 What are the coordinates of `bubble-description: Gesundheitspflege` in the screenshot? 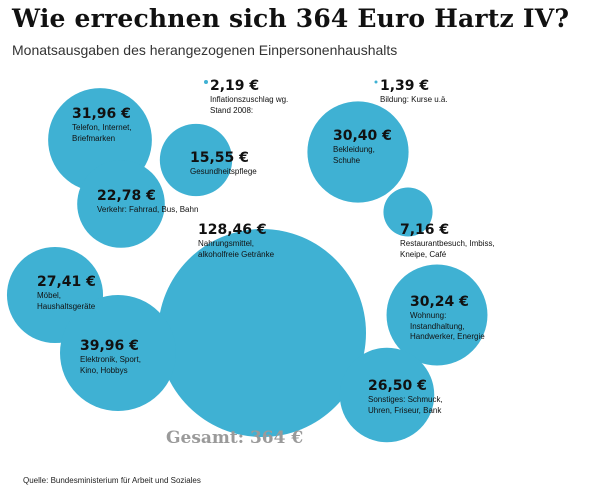 It's located at (235, 172).